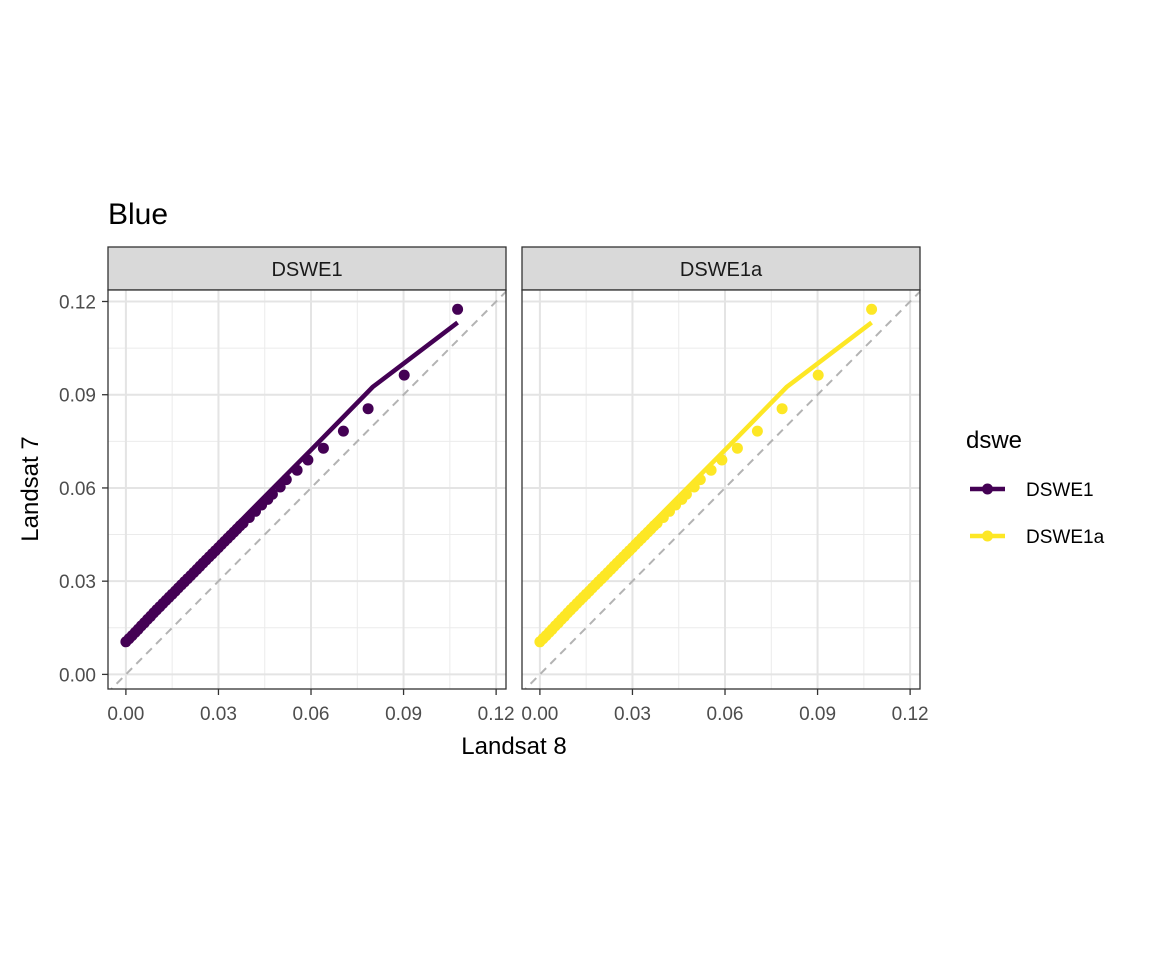 The image size is (1152, 960). I want to click on y-tick-label: 0.06, so click(77, 489).